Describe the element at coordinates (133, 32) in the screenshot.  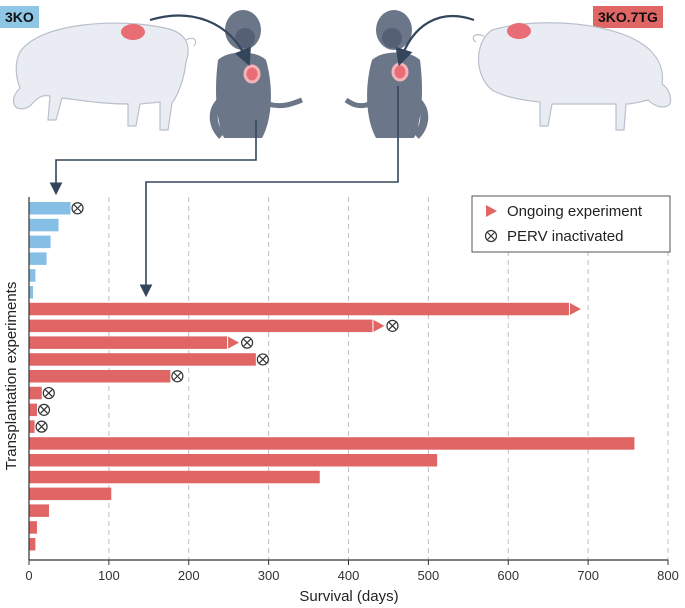
I see `pig-left-kidney-icon` at that location.